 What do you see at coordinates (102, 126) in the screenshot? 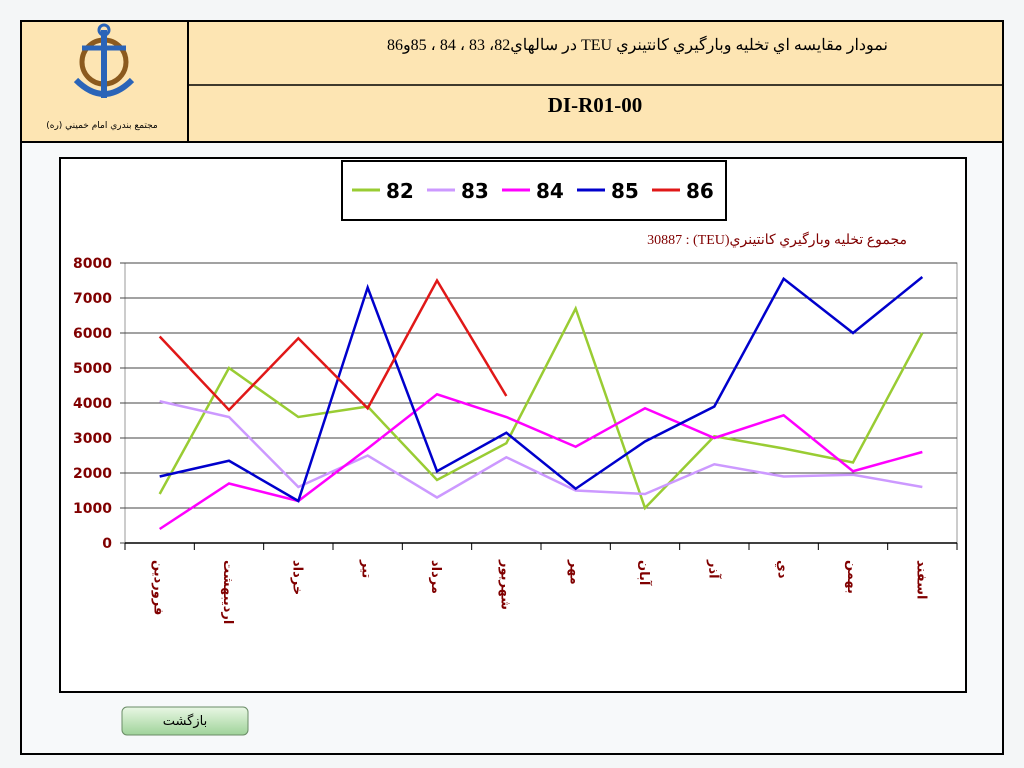
I see `logo-caption: مجتمع بندري امام خميني (ره)` at bounding box center [102, 126].